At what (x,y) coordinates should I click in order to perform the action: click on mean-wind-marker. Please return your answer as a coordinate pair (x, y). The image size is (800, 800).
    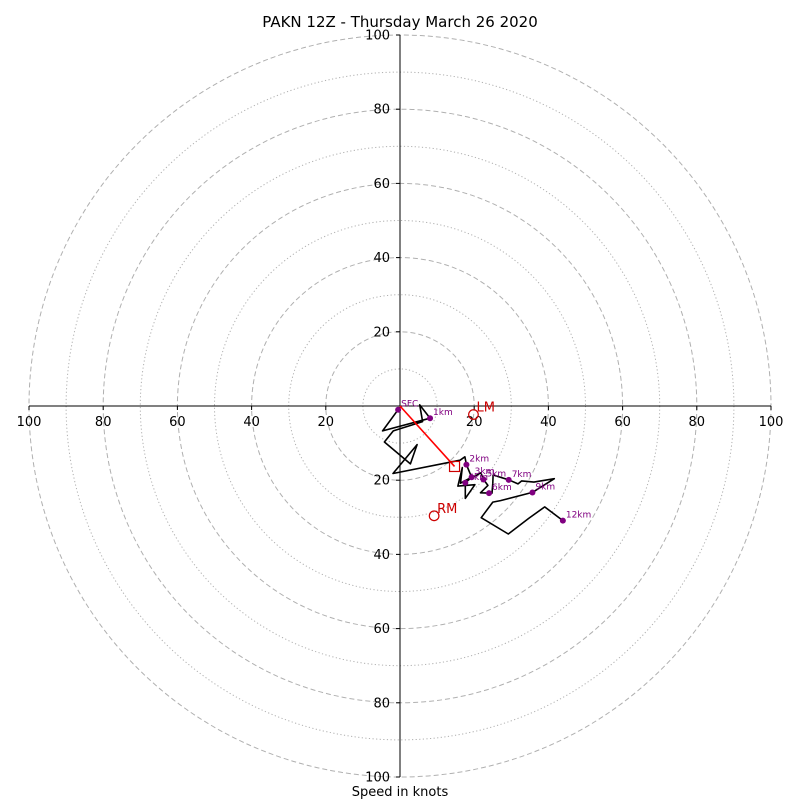
    Looking at the image, I should click on (454, 466).